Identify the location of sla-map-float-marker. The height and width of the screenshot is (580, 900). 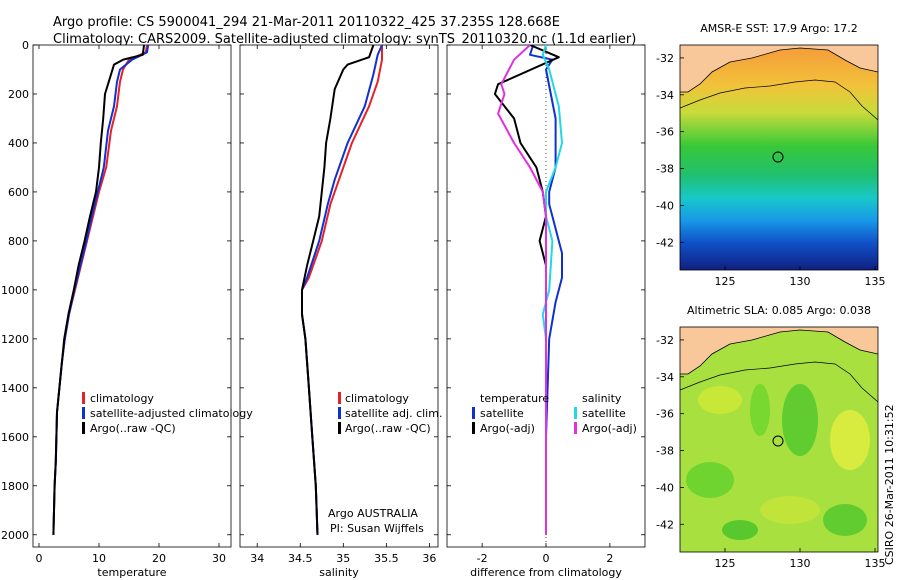
(778, 441).